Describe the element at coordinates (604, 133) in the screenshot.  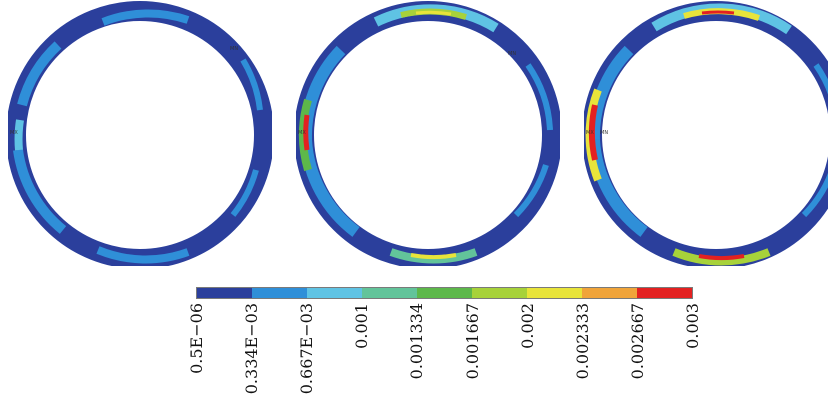
I see `ring-3-extra-label: MN` at that location.